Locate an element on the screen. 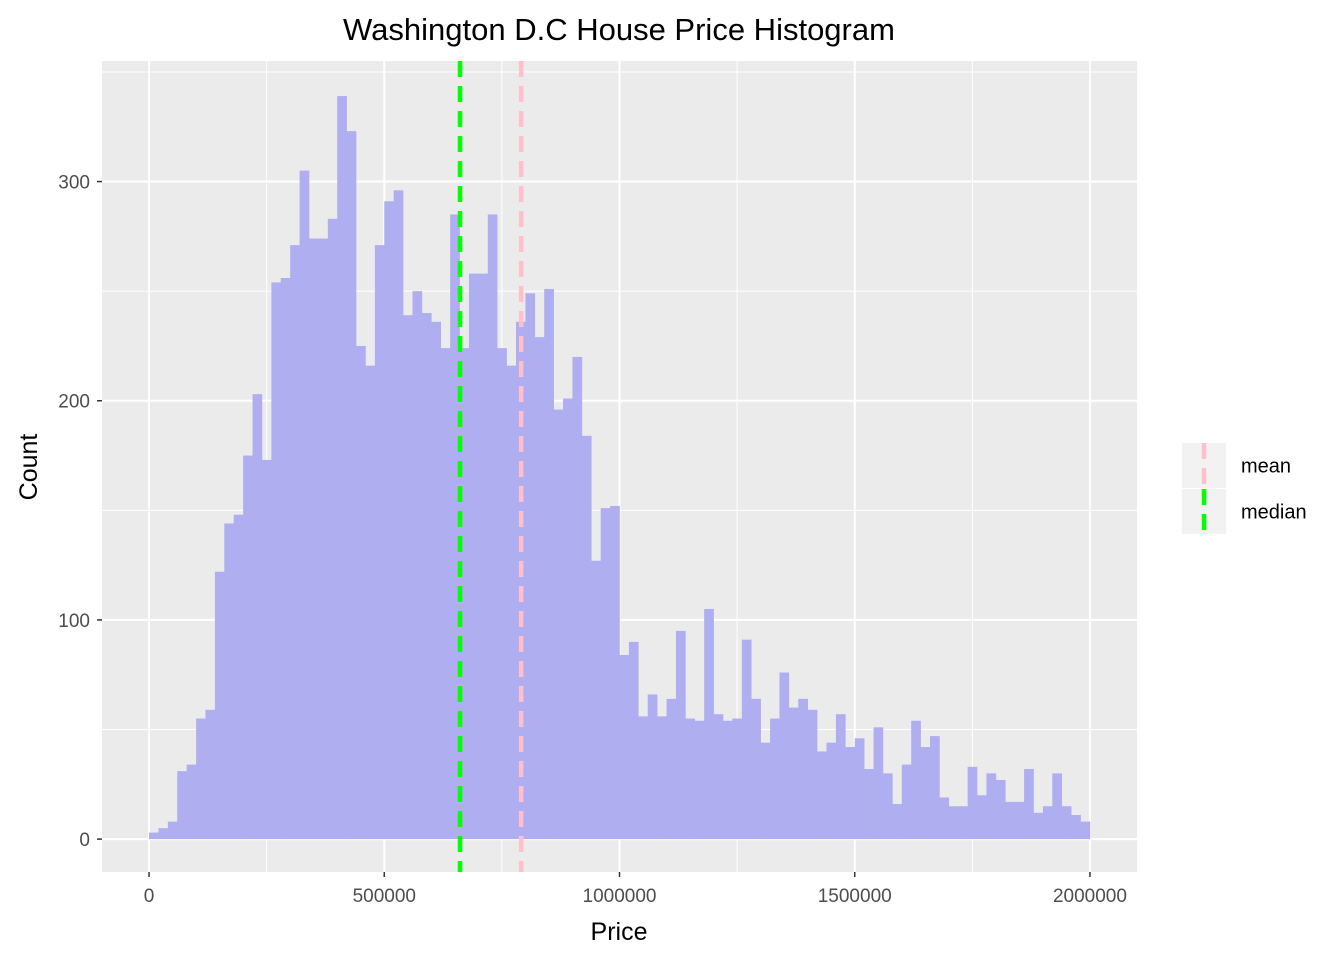 The height and width of the screenshot is (960, 1344). y-tick-label: 300 is located at coordinates (74, 183).